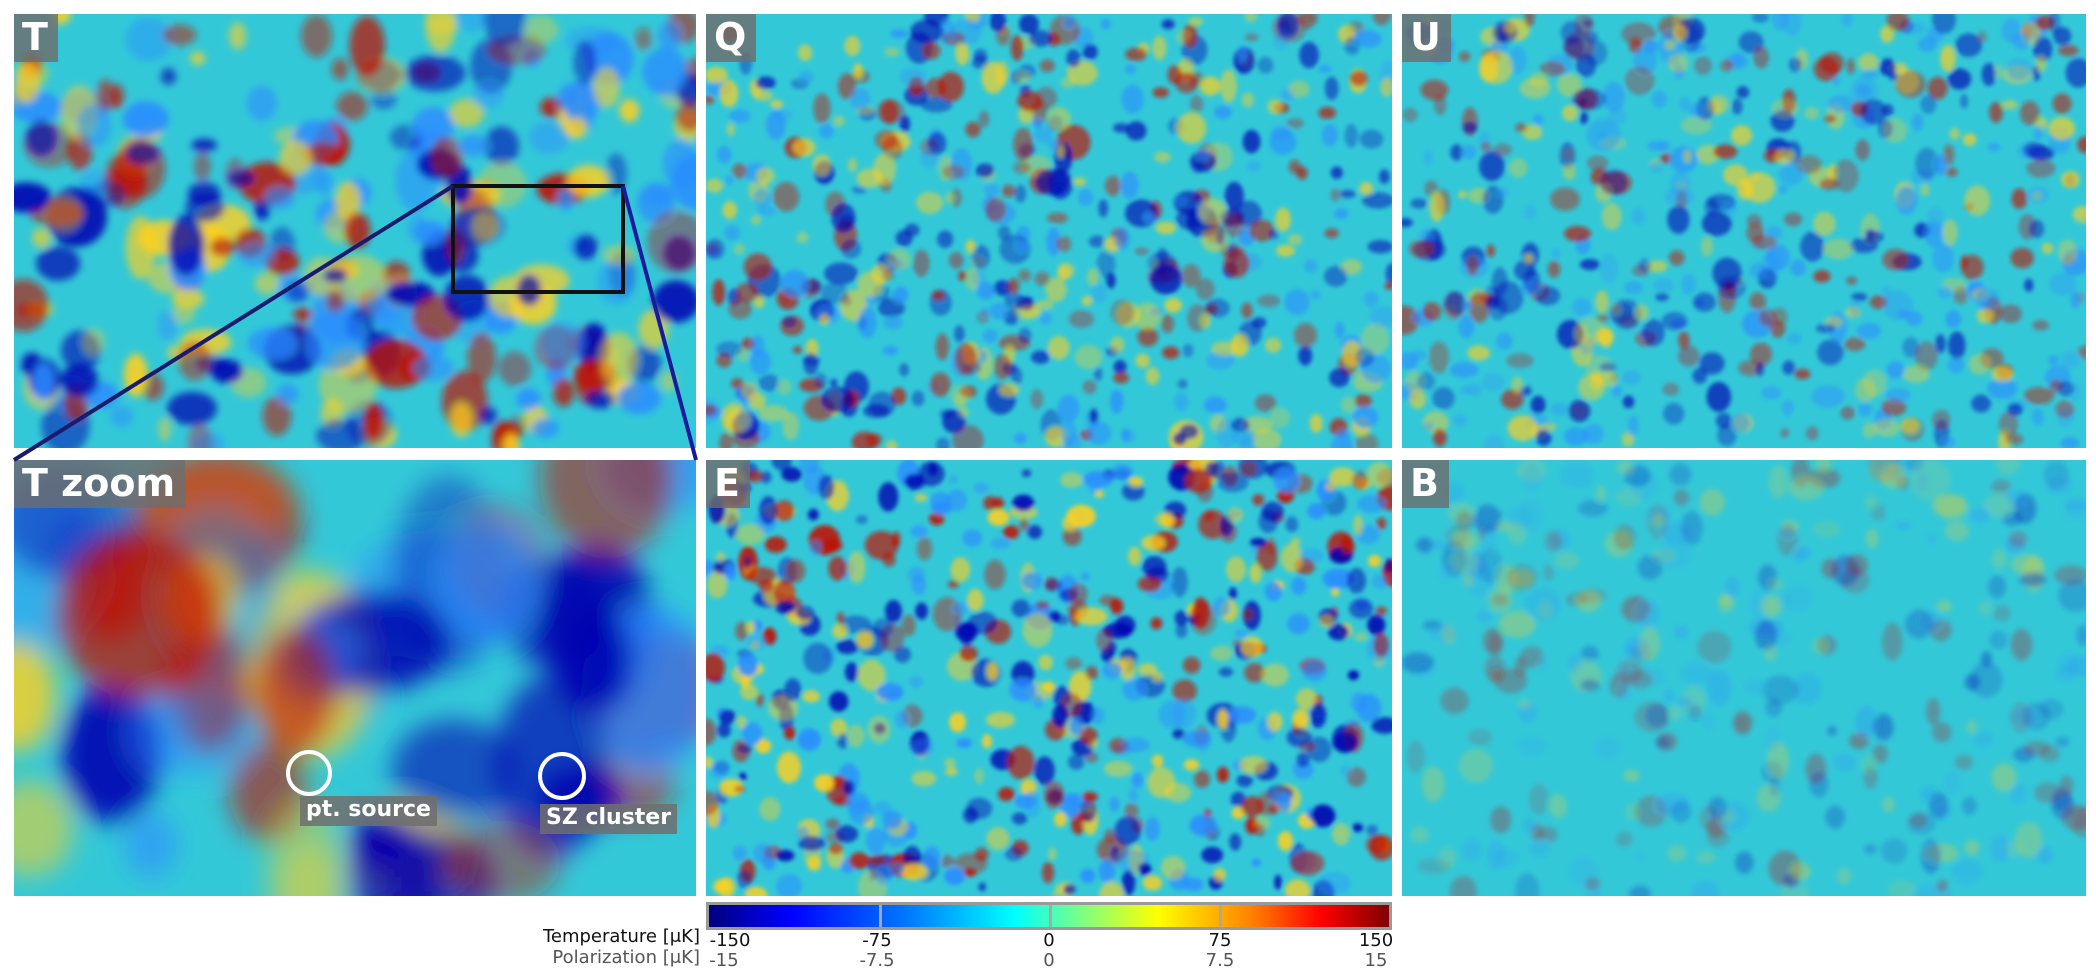 This screenshot has height=975, width=2096. I want to click on temperature-map, so click(355, 231).